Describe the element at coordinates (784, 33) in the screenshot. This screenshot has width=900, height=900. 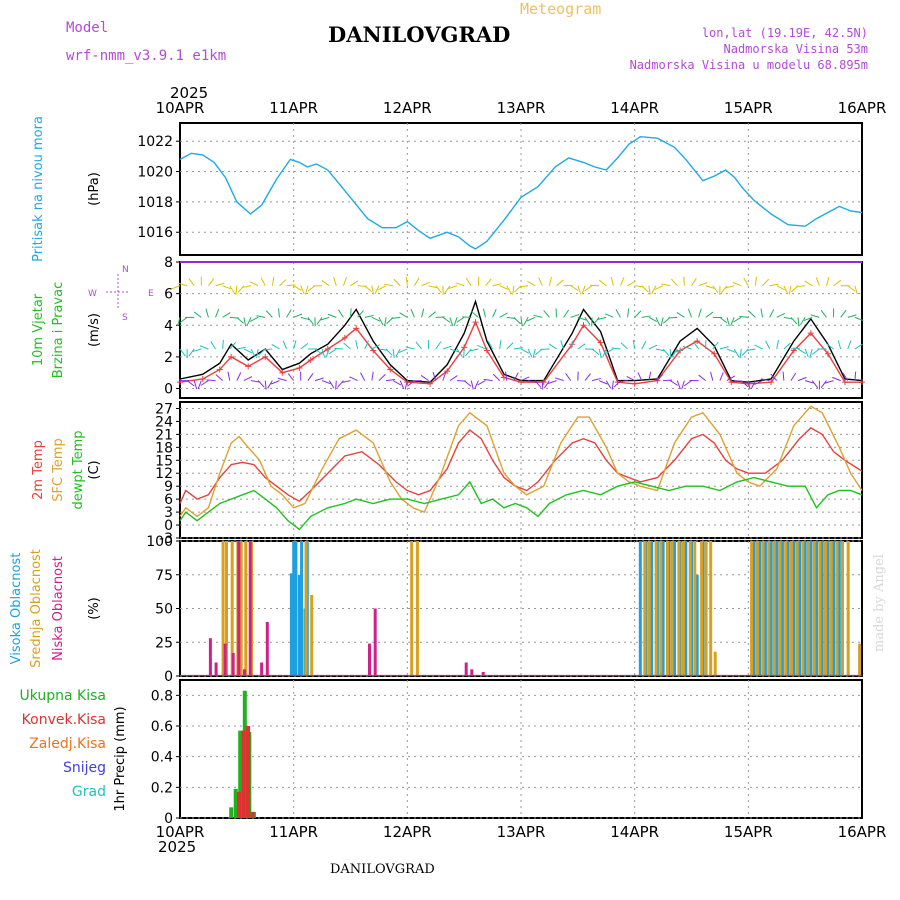
I see `lonlat-label: lon,lat (19.19E, 42.5N)` at that location.